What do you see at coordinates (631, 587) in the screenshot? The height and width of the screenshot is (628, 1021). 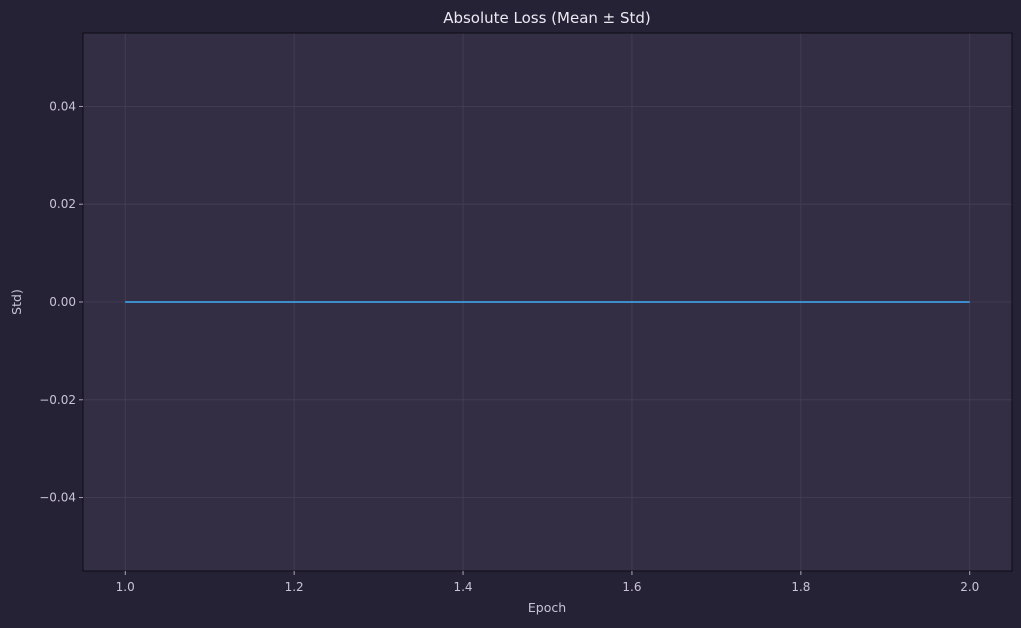 I see `x-tick-label: 1.6` at bounding box center [631, 587].